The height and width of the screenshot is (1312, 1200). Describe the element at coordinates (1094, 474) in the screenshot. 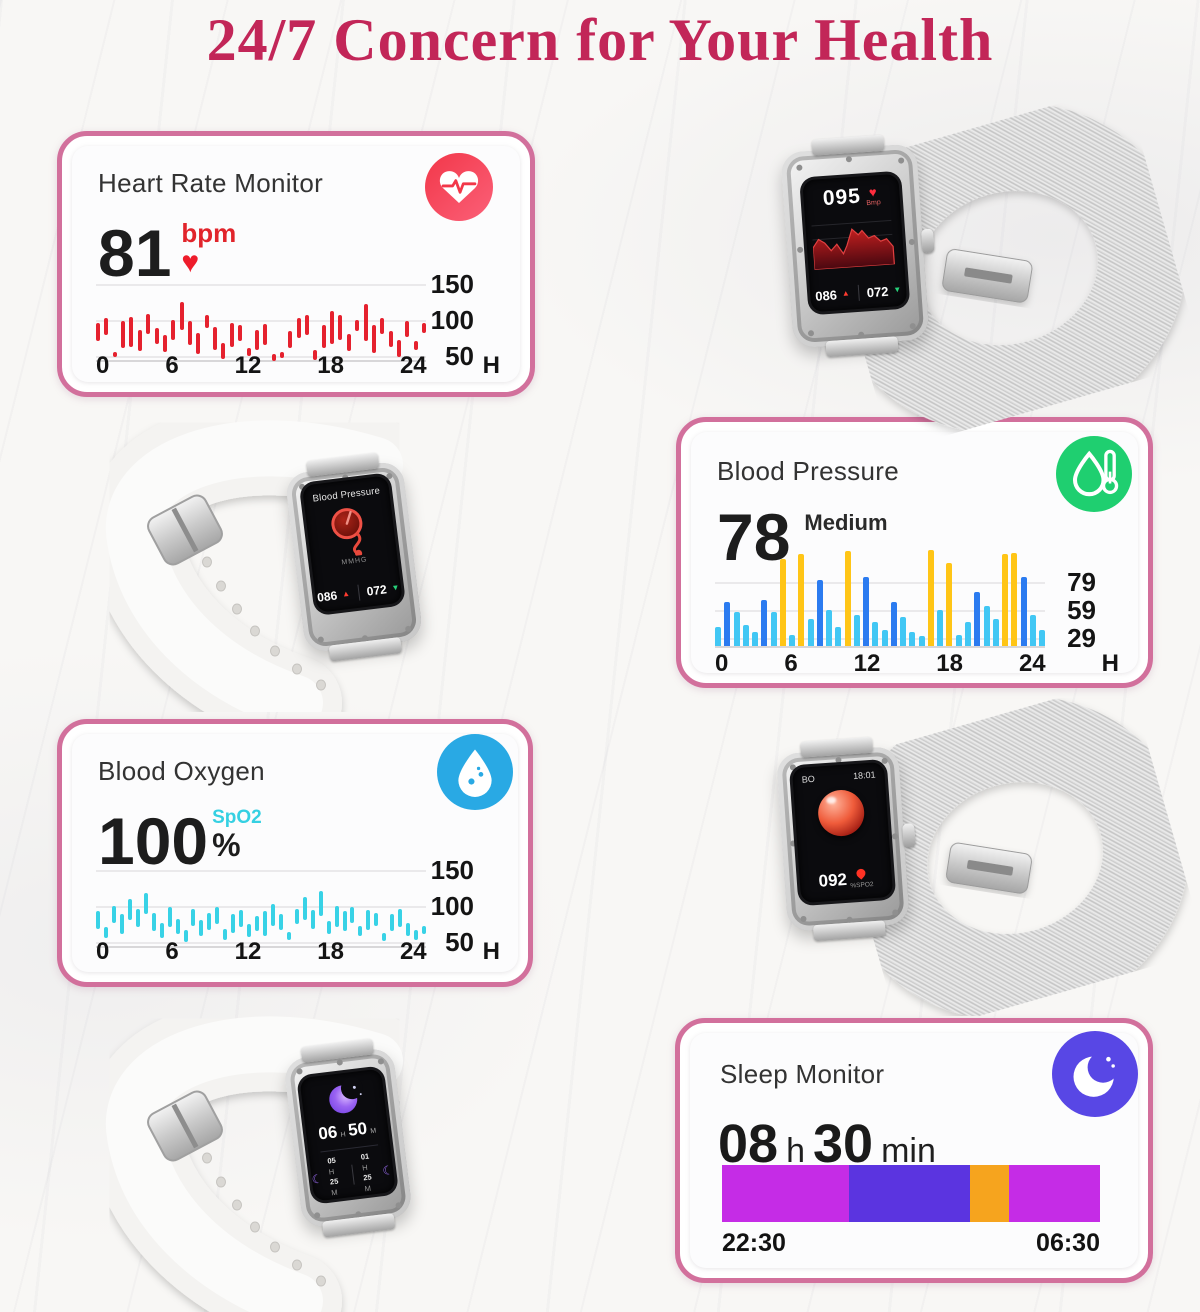

I see `blood-pressure-icon` at that location.